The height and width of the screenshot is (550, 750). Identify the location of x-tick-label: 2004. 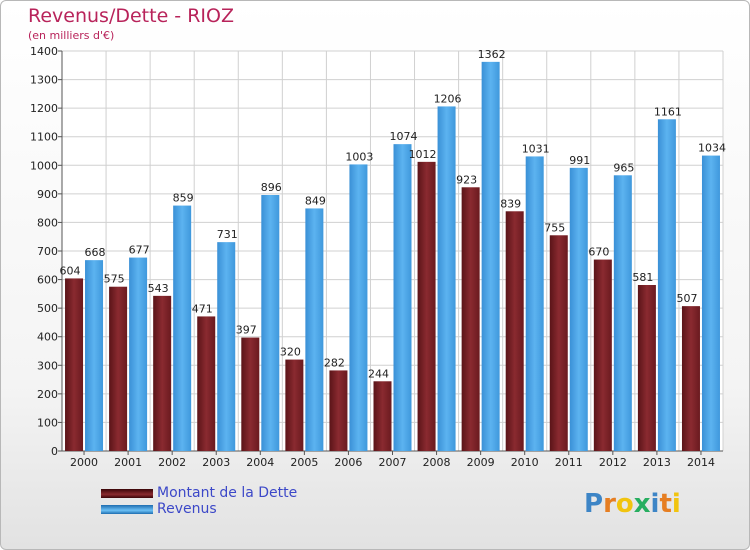
(260, 462).